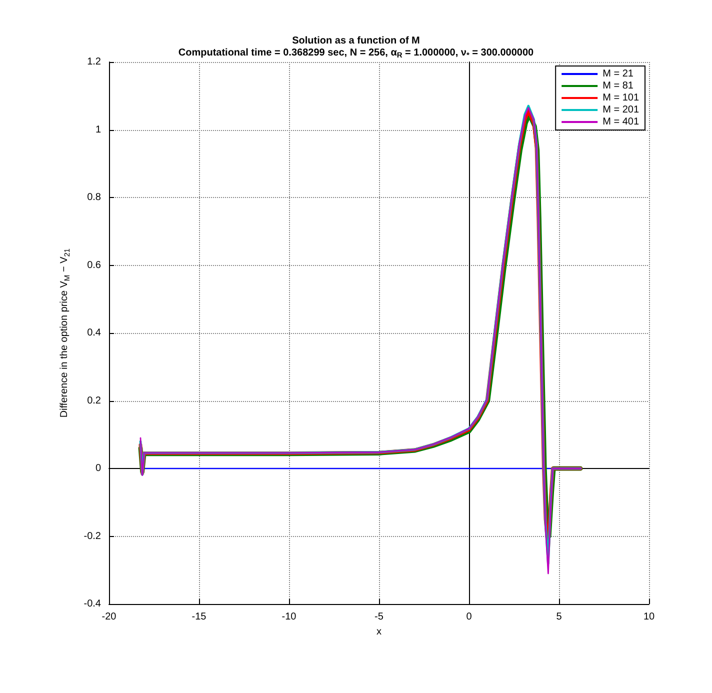  What do you see at coordinates (109, 617) in the screenshot?
I see `x-tick-label: -20` at bounding box center [109, 617].